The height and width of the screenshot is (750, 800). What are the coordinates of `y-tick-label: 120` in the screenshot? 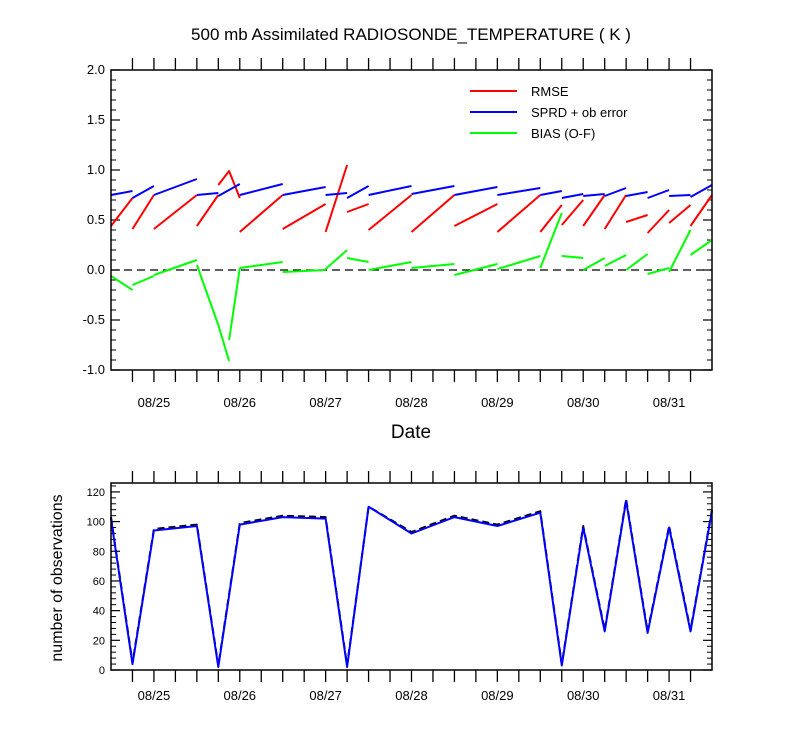 It's located at (96, 493).